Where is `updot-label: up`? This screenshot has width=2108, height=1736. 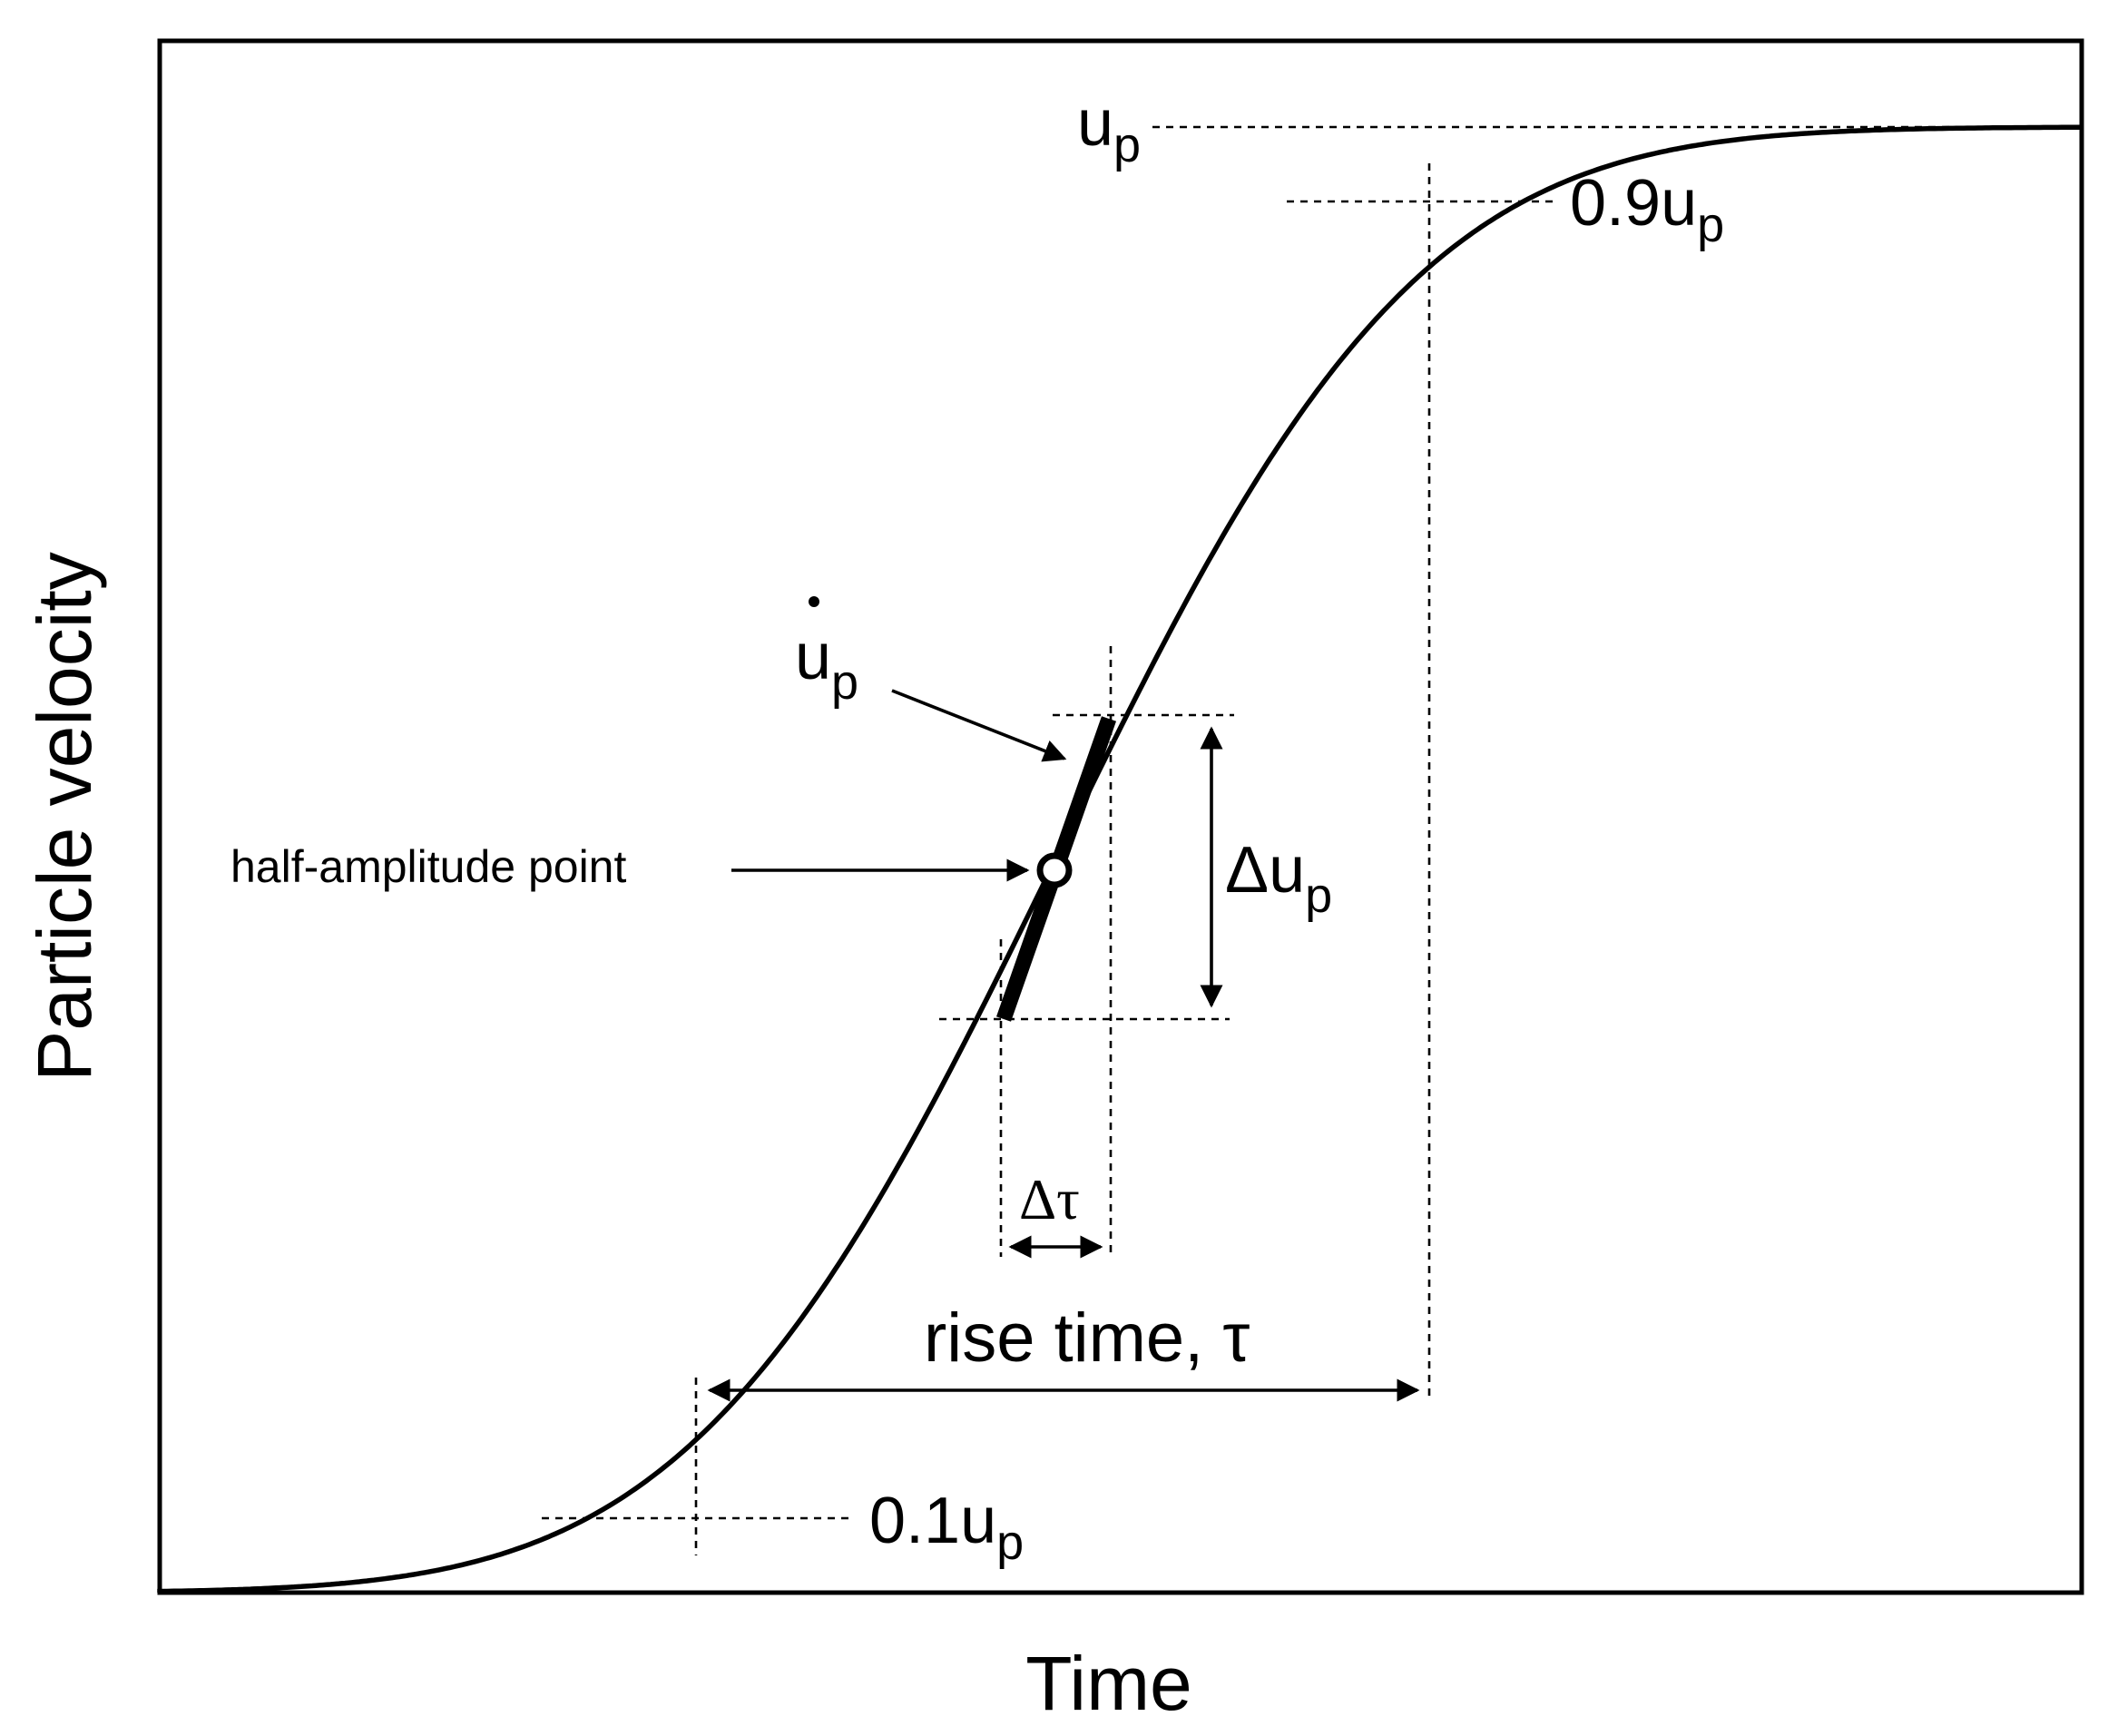 updot-label: up is located at coordinates (826, 653).